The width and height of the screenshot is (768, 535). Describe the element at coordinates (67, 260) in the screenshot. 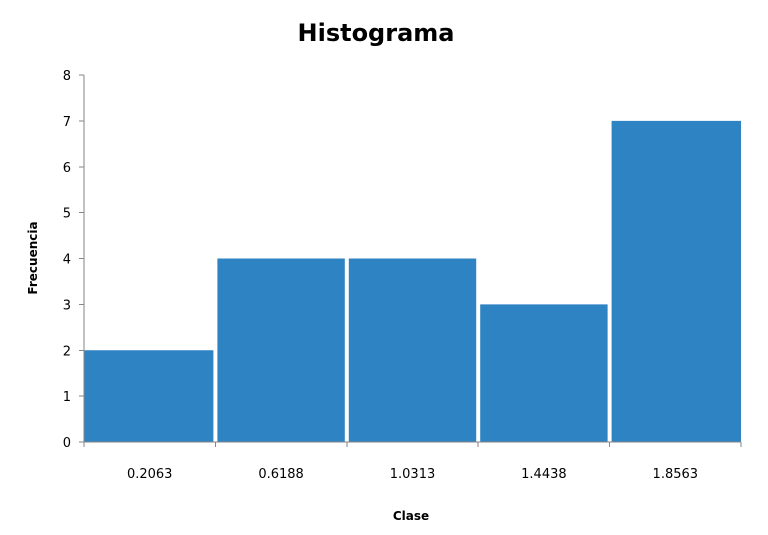

I see `y-tick-label-4: 4` at that location.